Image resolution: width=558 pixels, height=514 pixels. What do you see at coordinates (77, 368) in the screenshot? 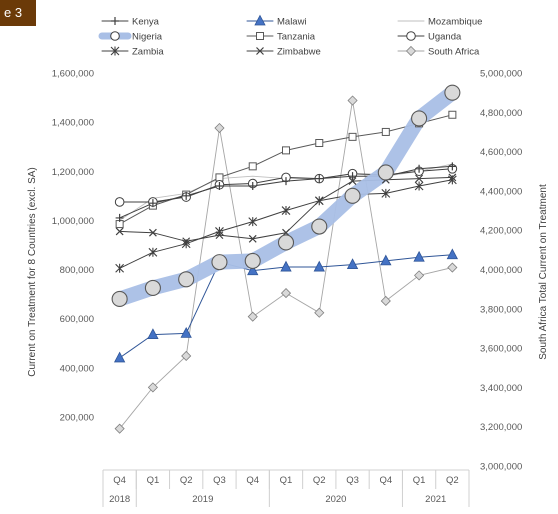
I see `left-tick-label: 400,000` at bounding box center [77, 368].